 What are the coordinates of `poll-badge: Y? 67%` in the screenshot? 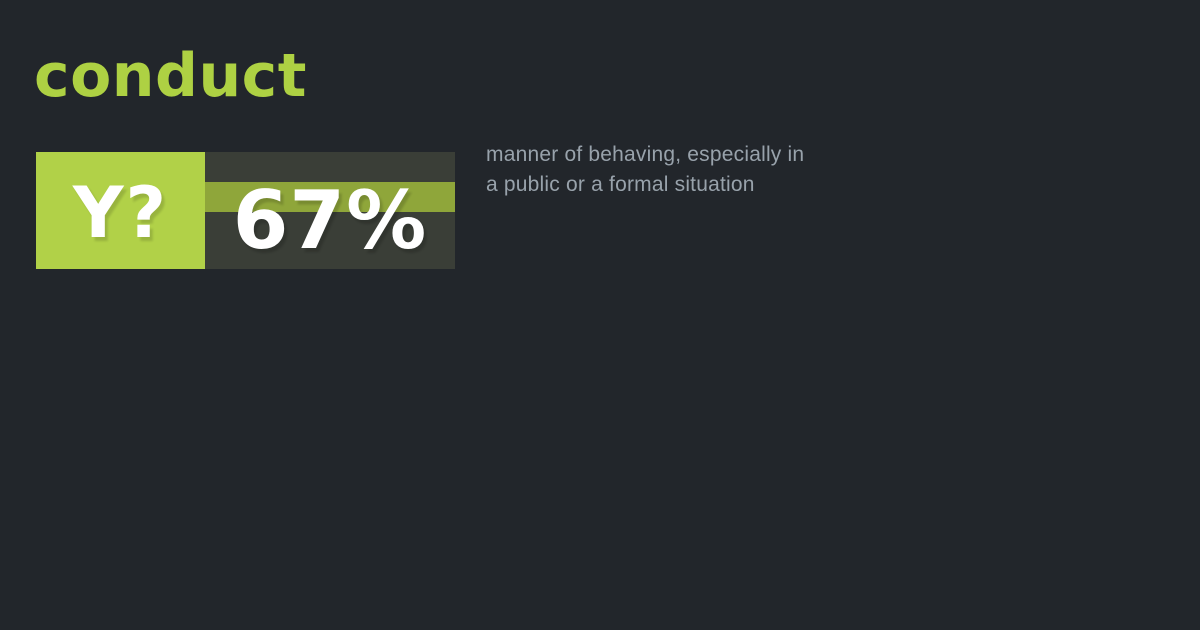 It's located at (245, 210).